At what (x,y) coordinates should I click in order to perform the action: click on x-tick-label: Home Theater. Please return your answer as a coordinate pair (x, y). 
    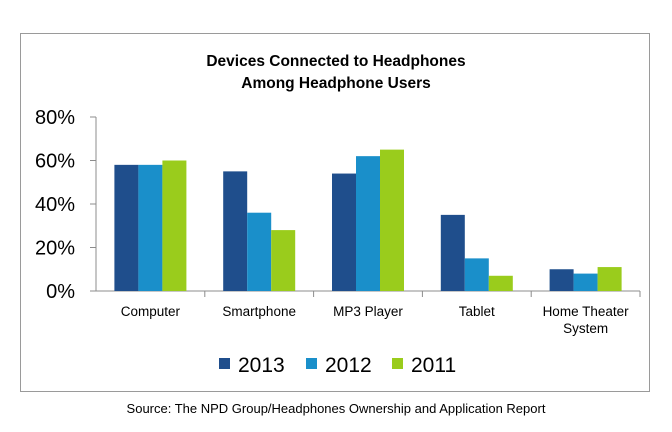
    Looking at the image, I should click on (586, 311).